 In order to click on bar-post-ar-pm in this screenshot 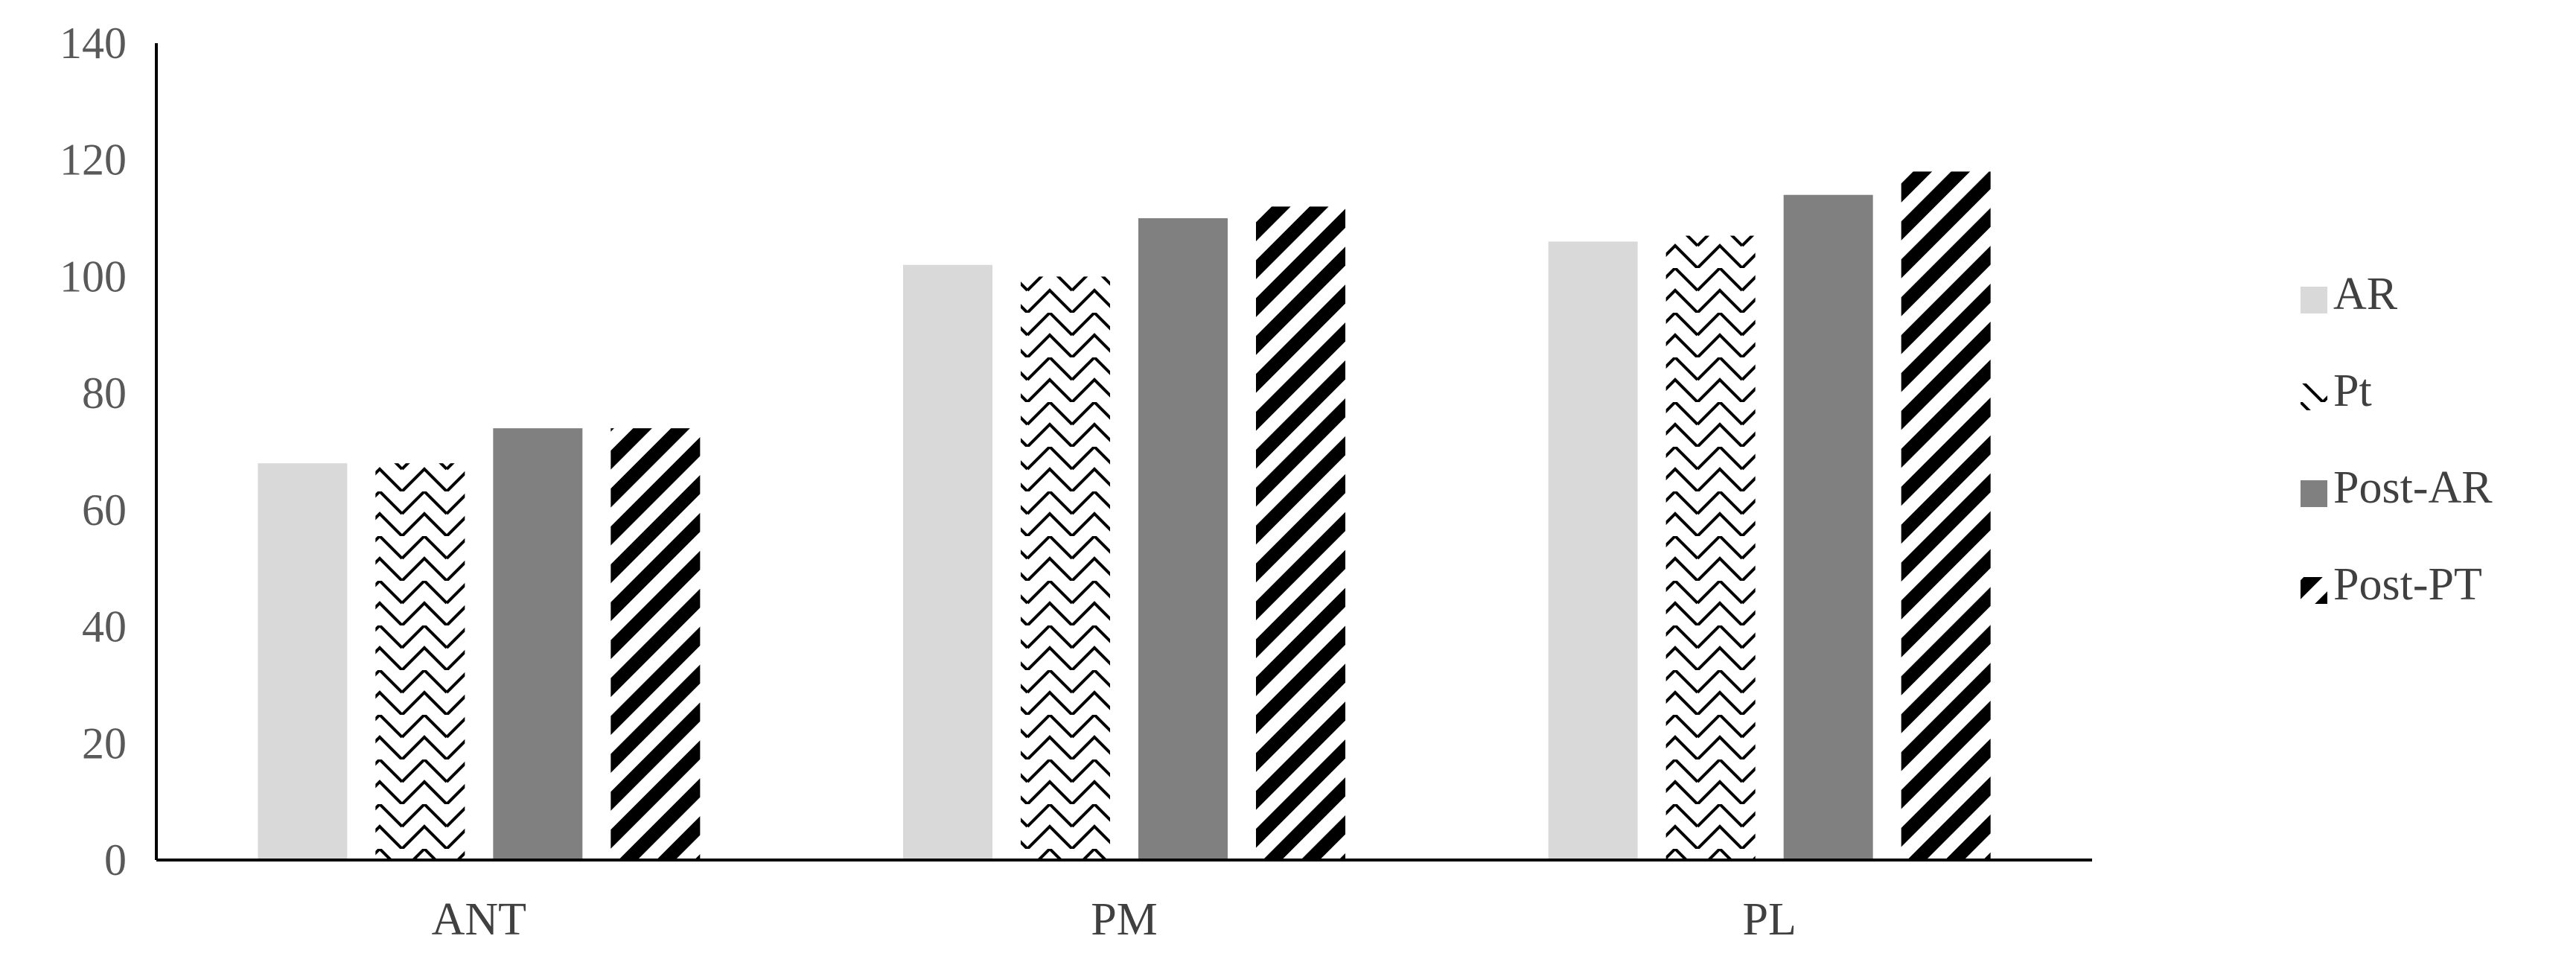, I will do `click(1183, 539)`.